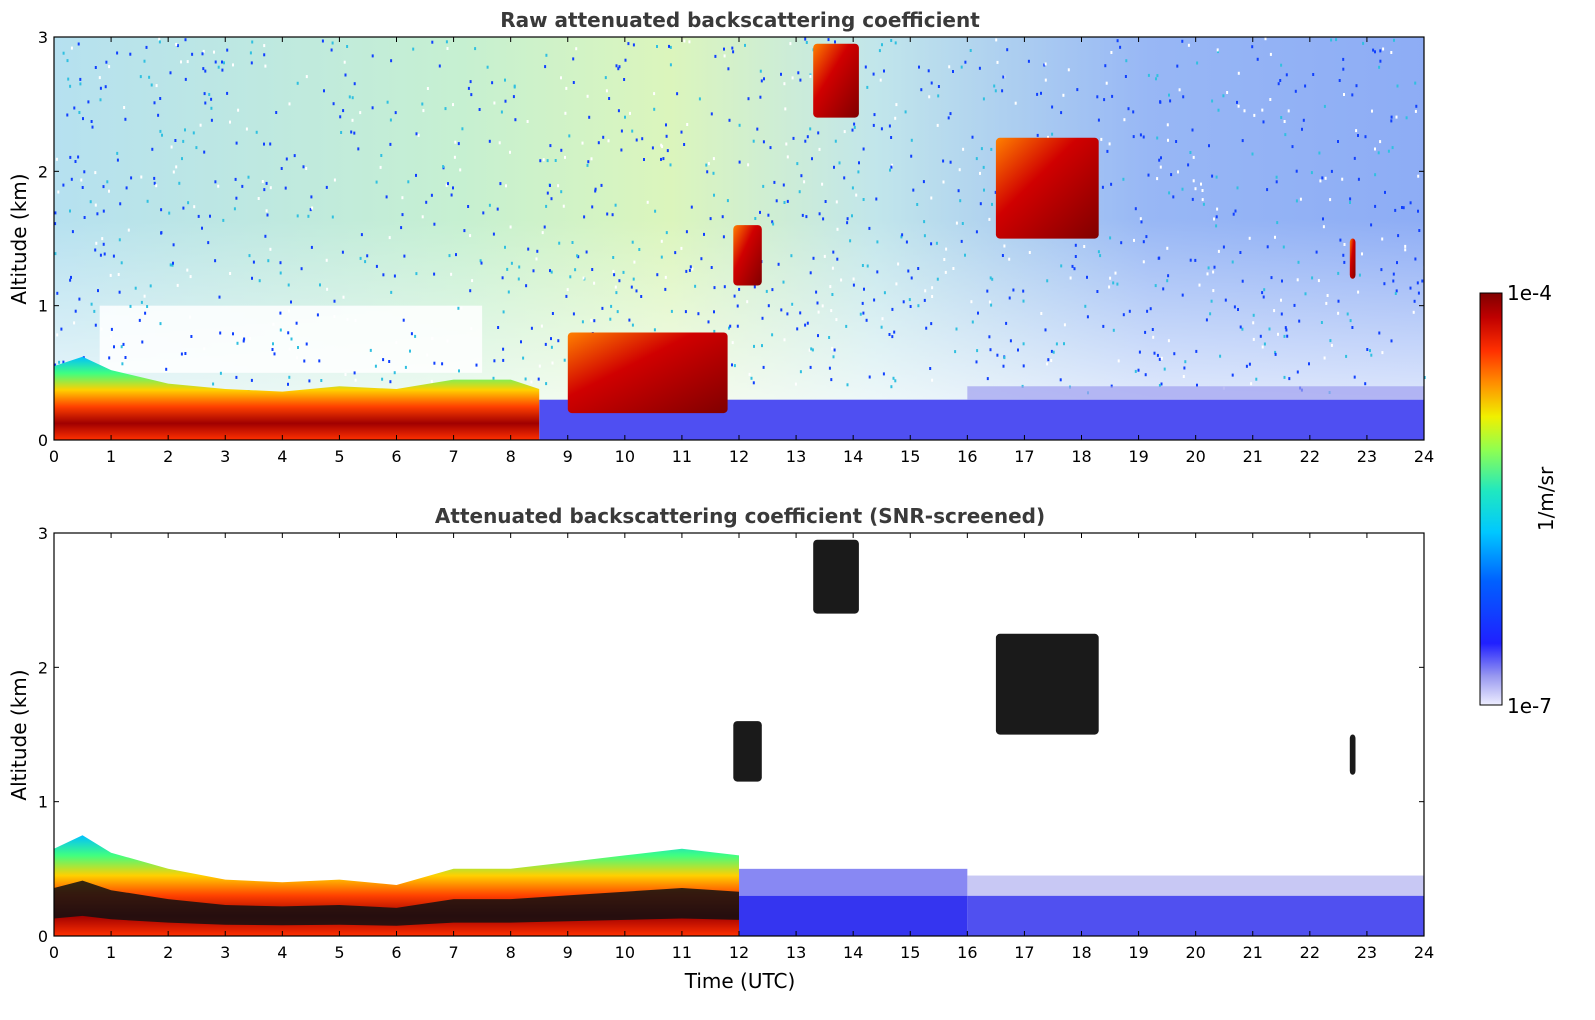  Describe the element at coordinates (1546, 498) in the screenshot. I see `colorbar-unit-label: 1/m/sr` at that location.